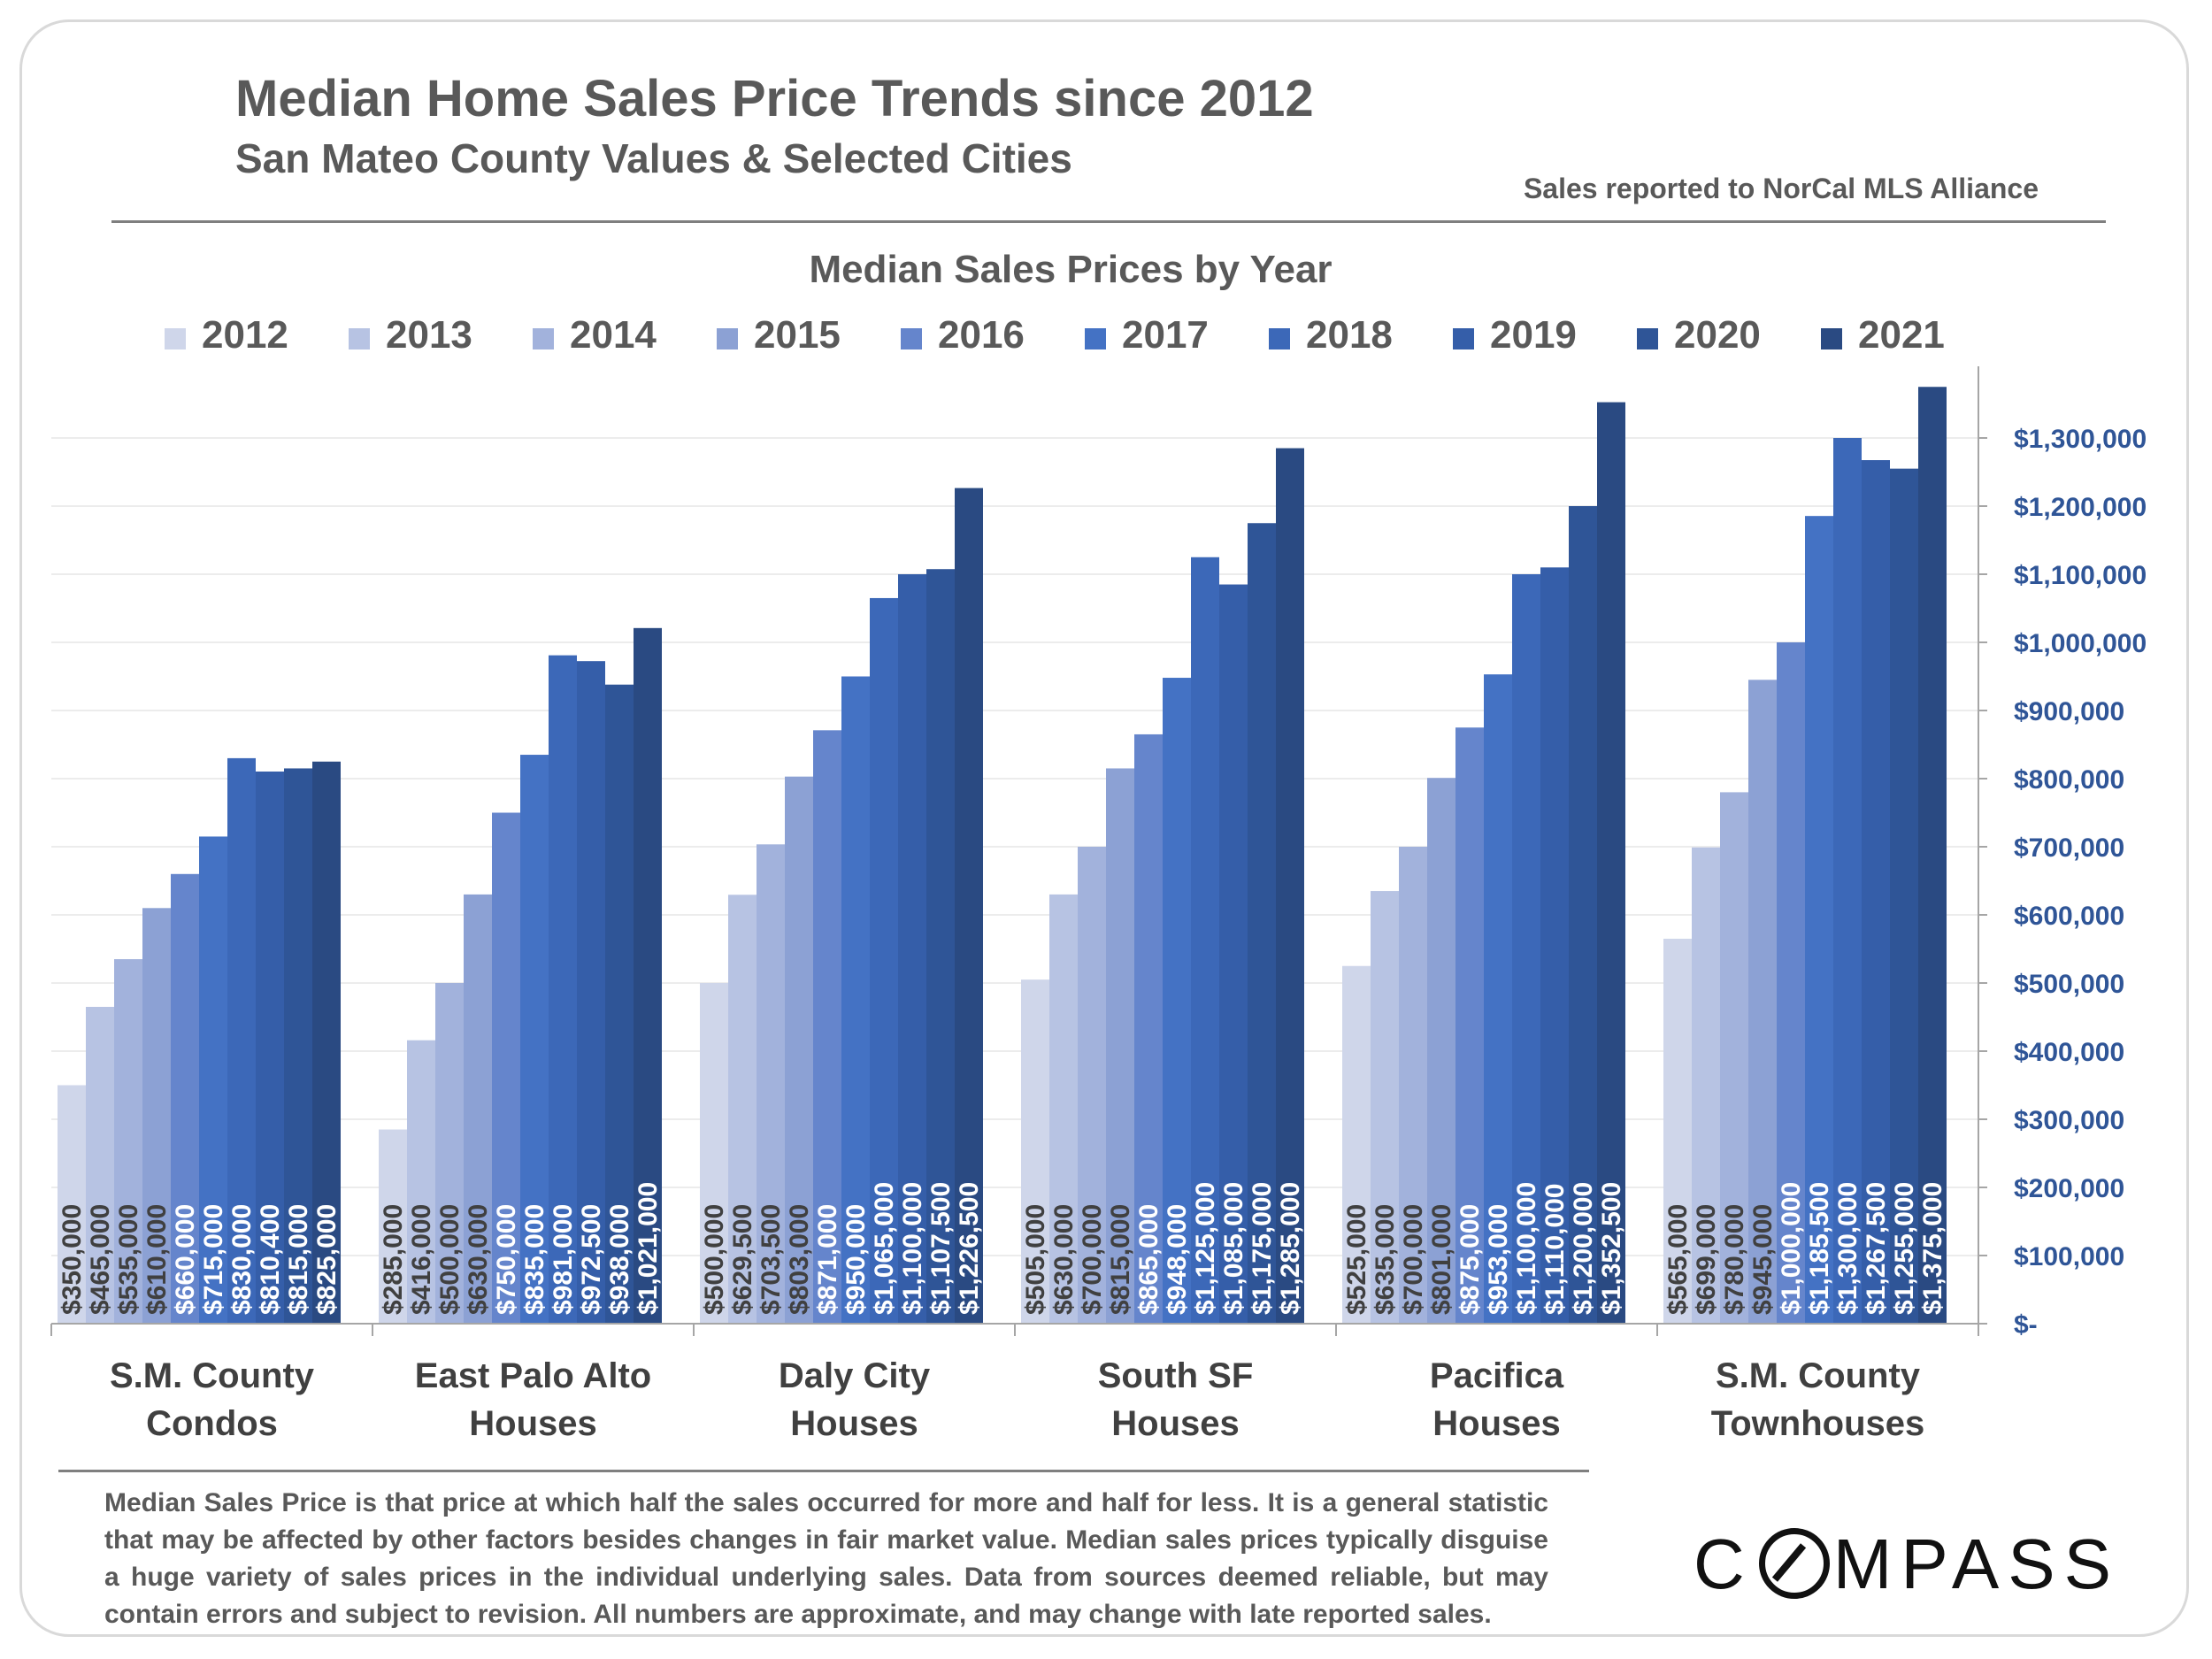  What do you see at coordinates (2081, 508) in the screenshot?
I see `y-tick-label: $1,200,000` at bounding box center [2081, 508].